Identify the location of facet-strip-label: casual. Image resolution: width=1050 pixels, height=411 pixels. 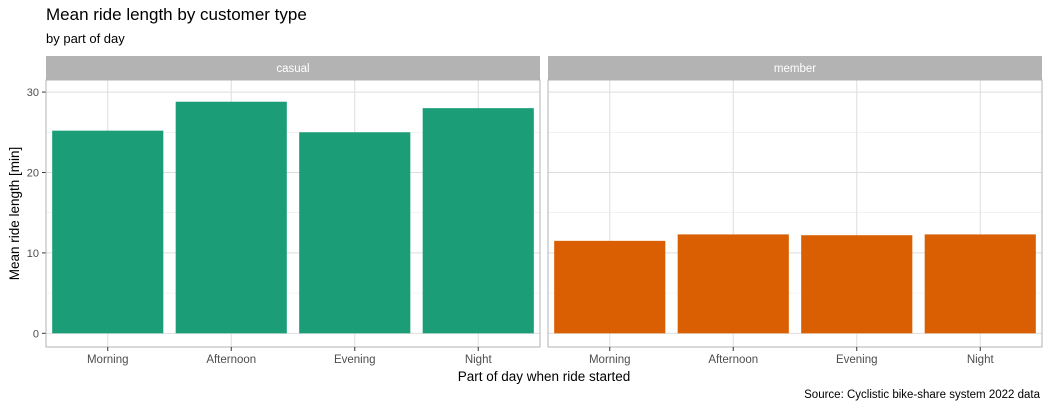
(292, 69).